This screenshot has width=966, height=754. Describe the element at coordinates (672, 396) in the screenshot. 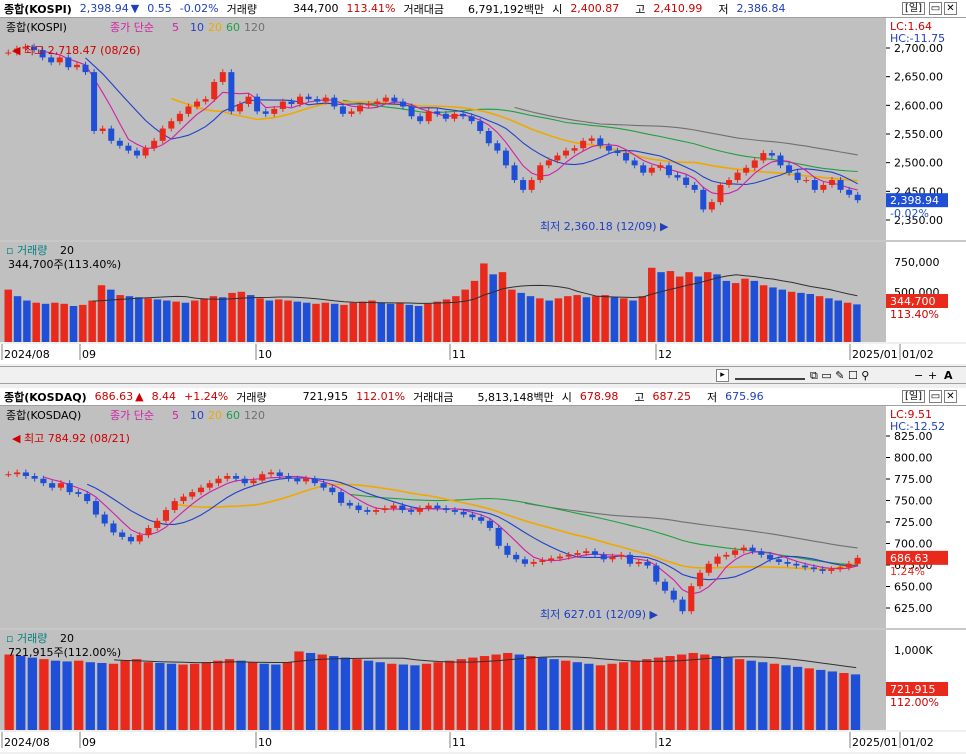

I see `kosdaq-high: 687.25` at that location.